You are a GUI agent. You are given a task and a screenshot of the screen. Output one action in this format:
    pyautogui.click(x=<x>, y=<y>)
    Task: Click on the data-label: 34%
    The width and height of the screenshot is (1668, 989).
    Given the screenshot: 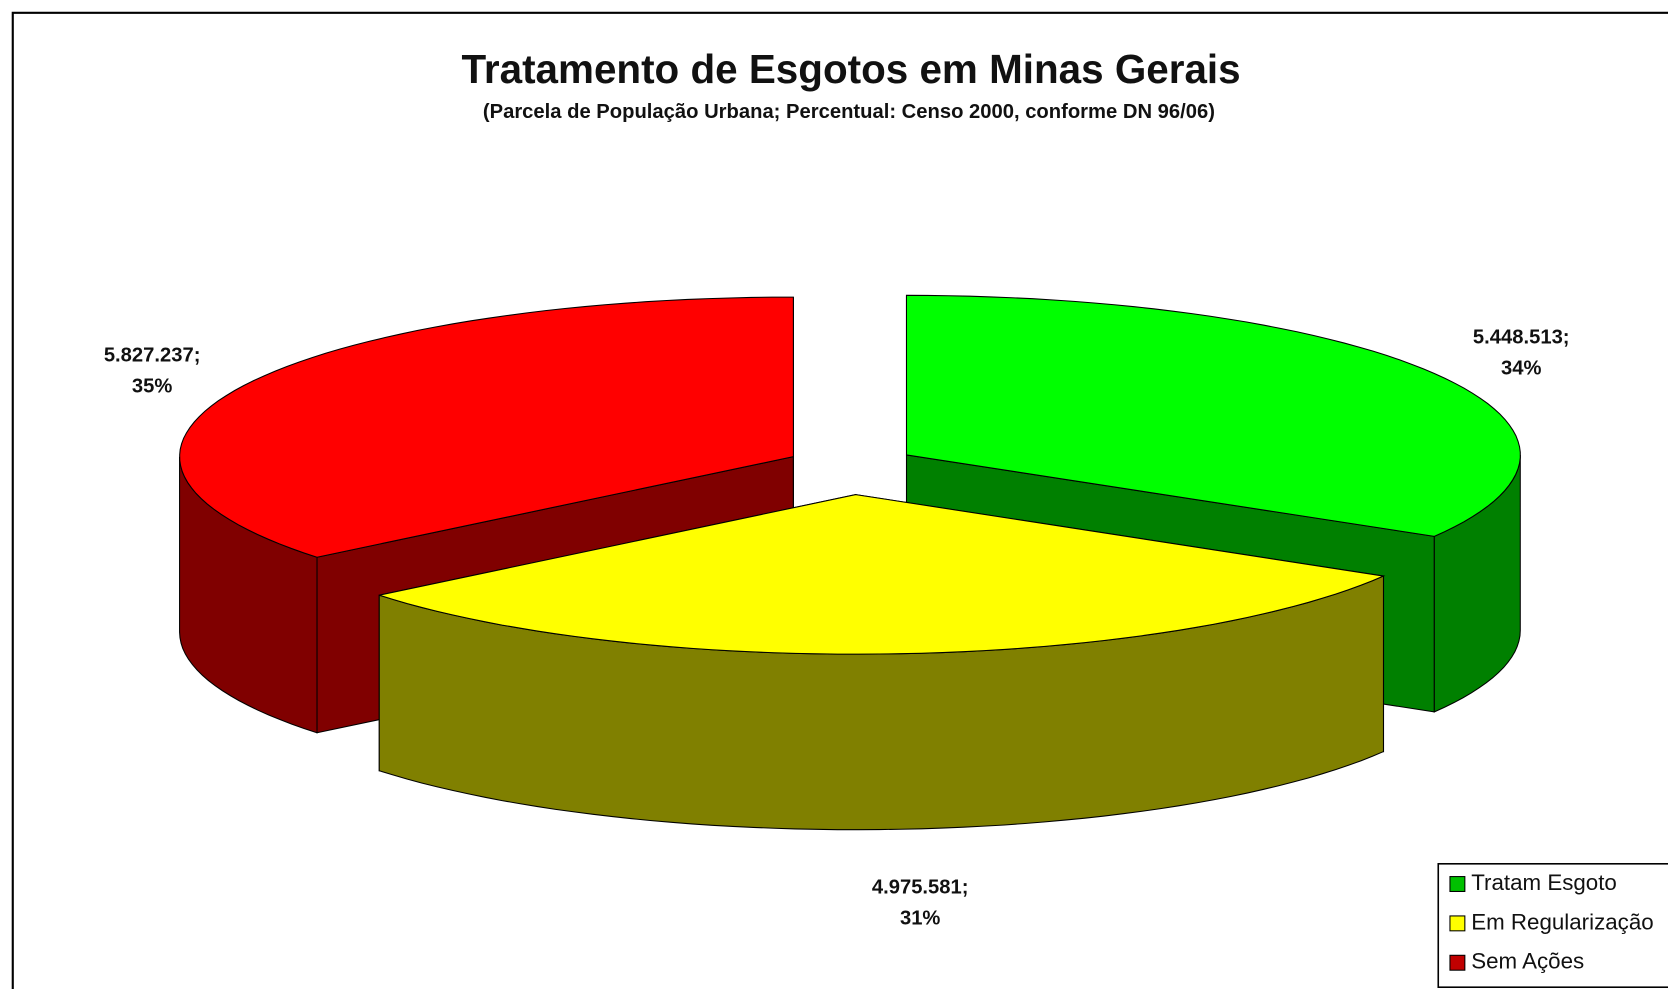 What is the action you would take?
    pyautogui.click(x=1521, y=368)
    